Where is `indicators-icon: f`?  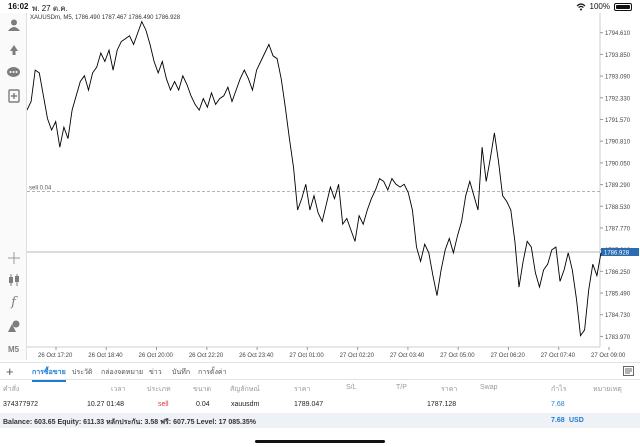
indicators-icon: f is located at coordinates (13, 302).